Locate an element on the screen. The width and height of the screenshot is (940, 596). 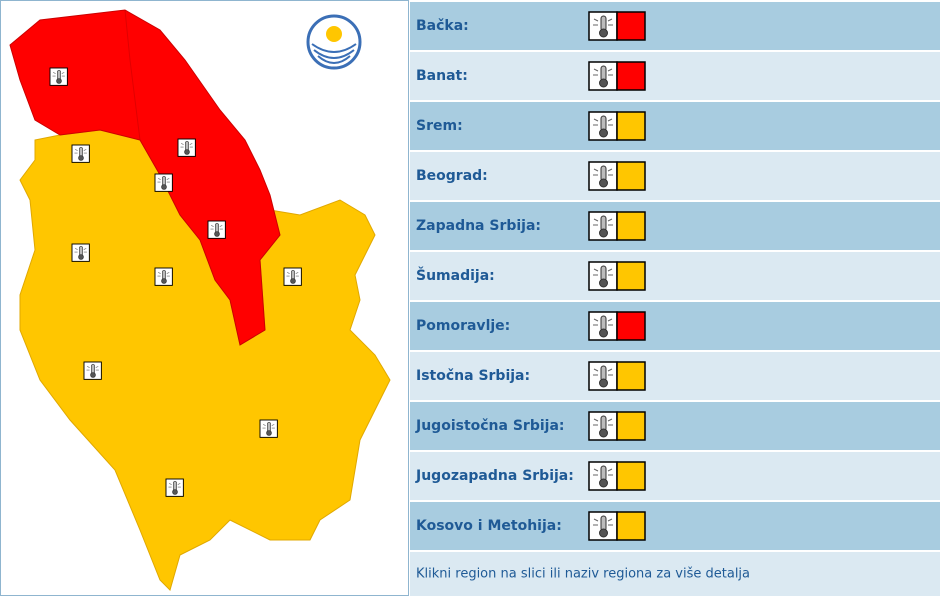
region-row: Jugozapadna Srbija: is located at coordinates (675, 476).